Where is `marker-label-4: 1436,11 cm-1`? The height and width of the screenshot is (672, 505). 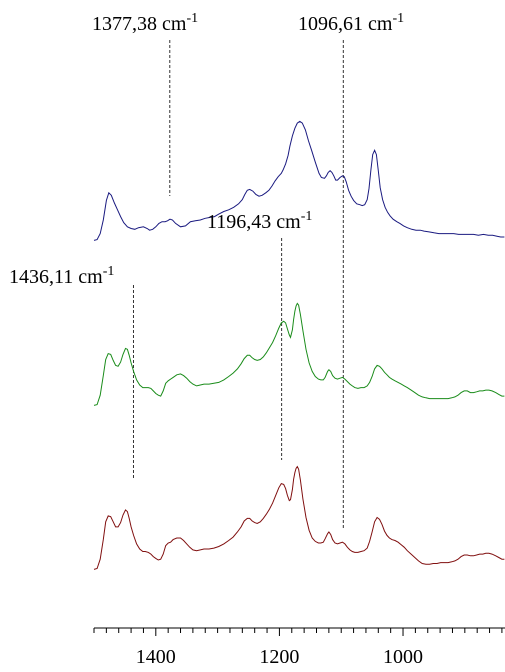
marker-label-4: 1436,11 cm-1 is located at coordinates (61, 276).